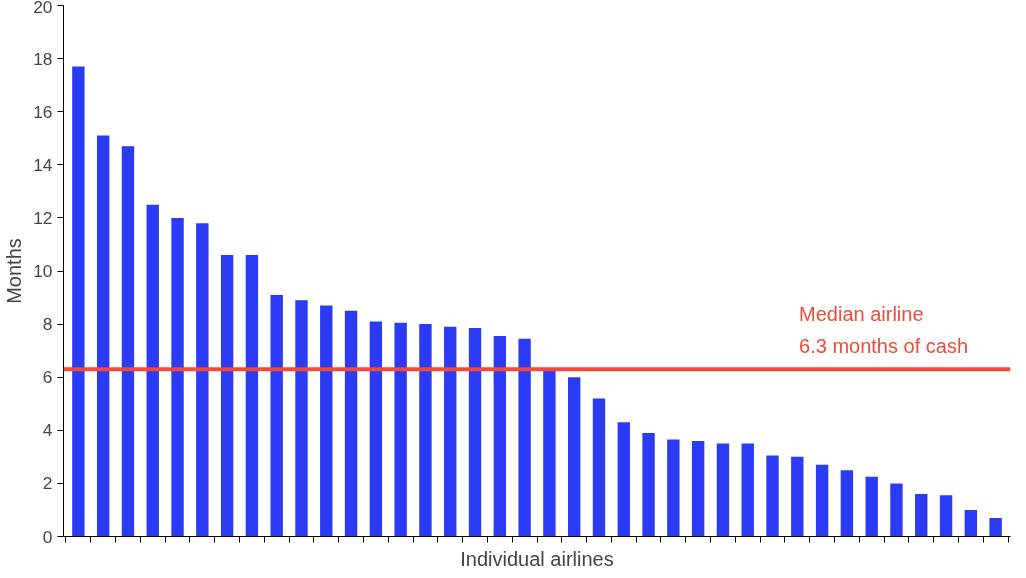 This screenshot has height=578, width=1026. Describe the element at coordinates (43, 217) in the screenshot. I see `y-tick-label: 12` at that location.